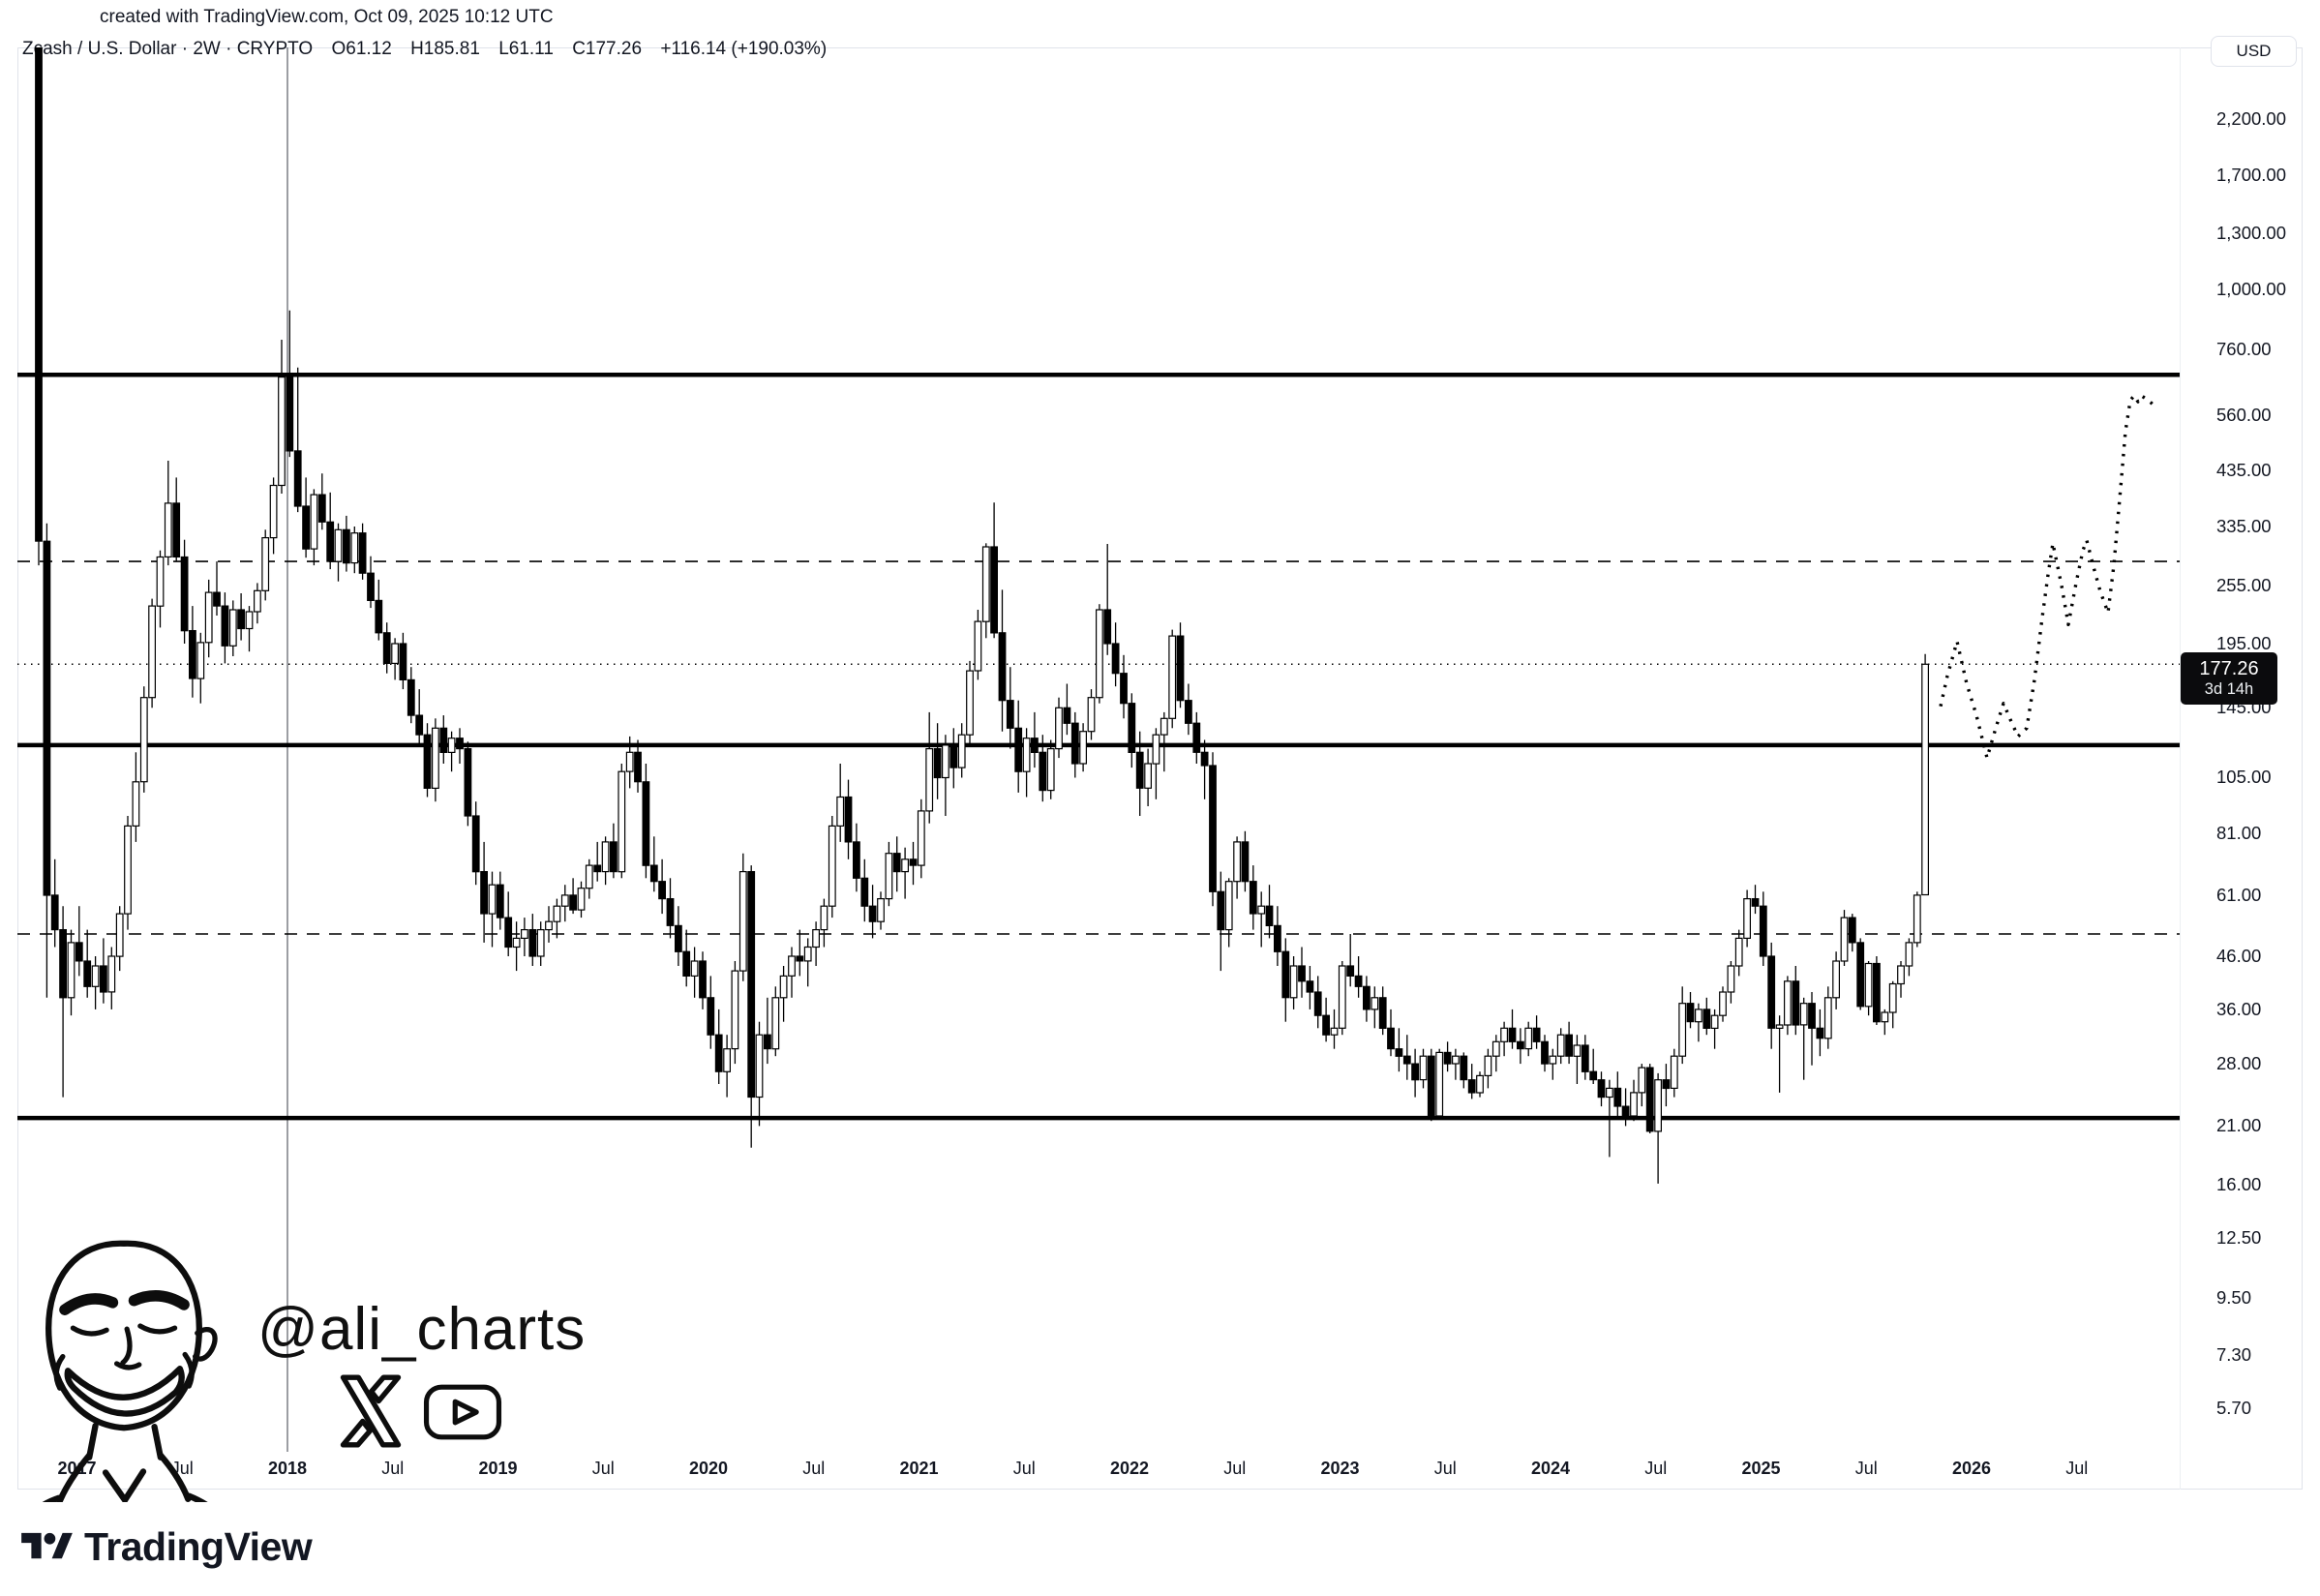 The image size is (2320, 1596). What do you see at coordinates (2244, 584) in the screenshot?
I see `price-tick-label: 255.00` at bounding box center [2244, 584].